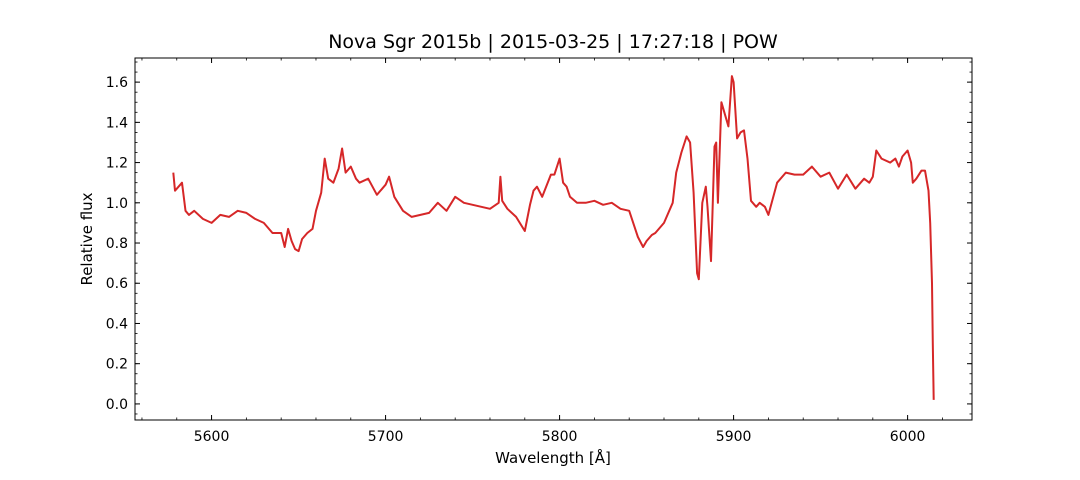  What do you see at coordinates (117, 83) in the screenshot?
I see `y-tick-label: 1.6` at bounding box center [117, 83].